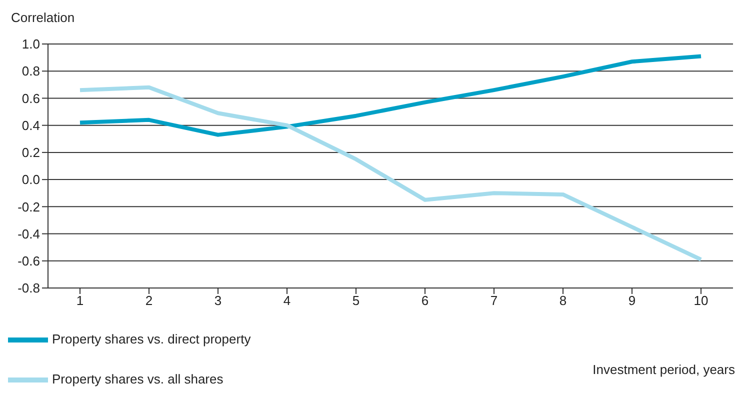  Describe the element at coordinates (149, 300) in the screenshot. I see `x-tick-label: 2` at that location.